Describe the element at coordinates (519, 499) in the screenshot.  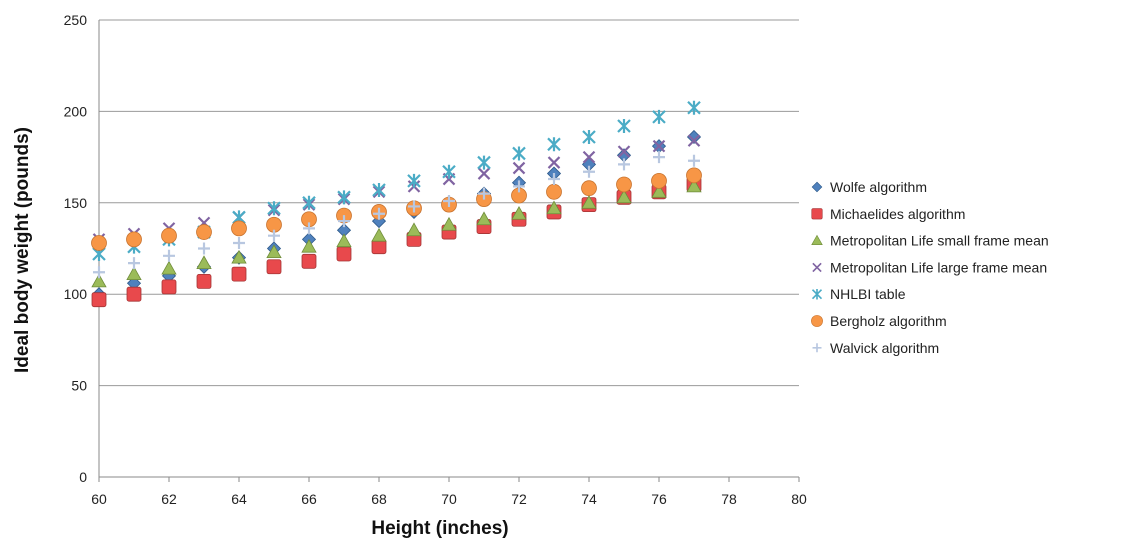
I see `x-tick-label: 72` at that location.